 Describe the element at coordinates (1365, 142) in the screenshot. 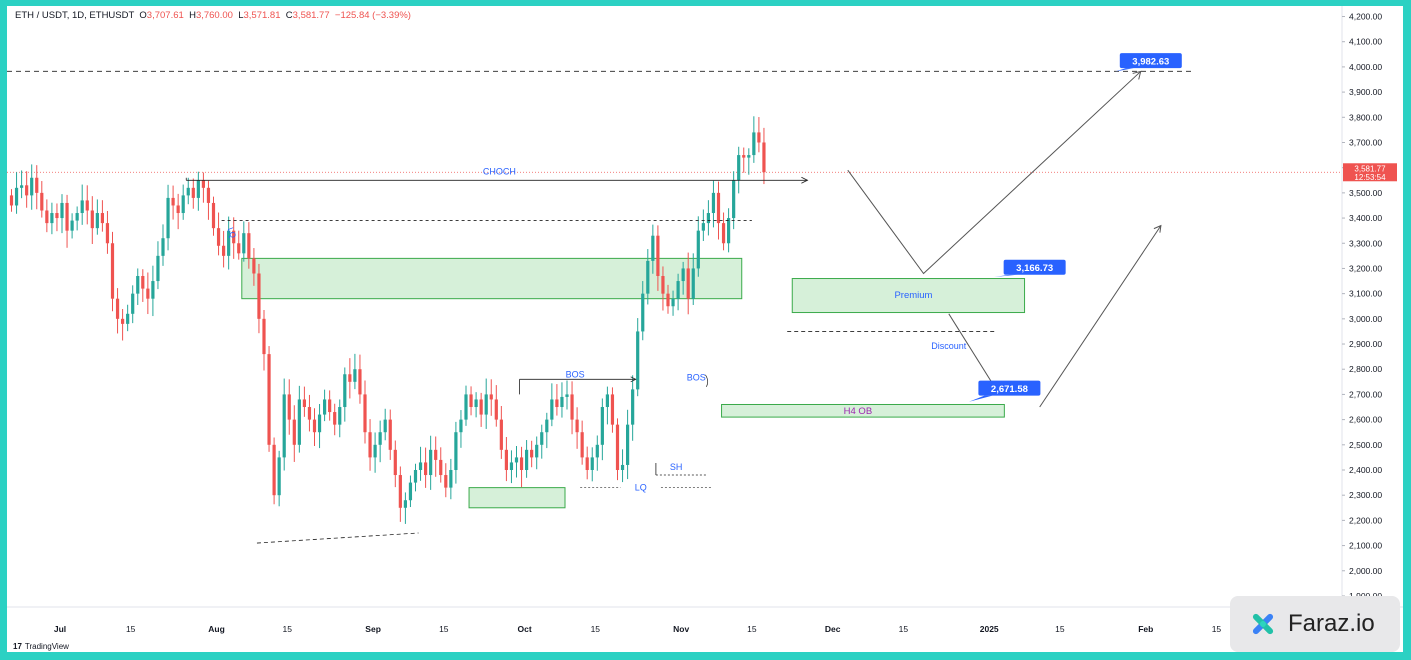

I see `y-tick-label: 3,700.00` at that location.